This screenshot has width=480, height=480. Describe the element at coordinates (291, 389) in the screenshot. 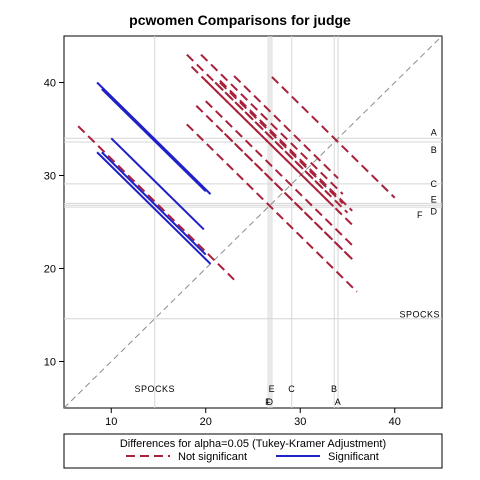

I see `x-group-label-c: C` at that location.